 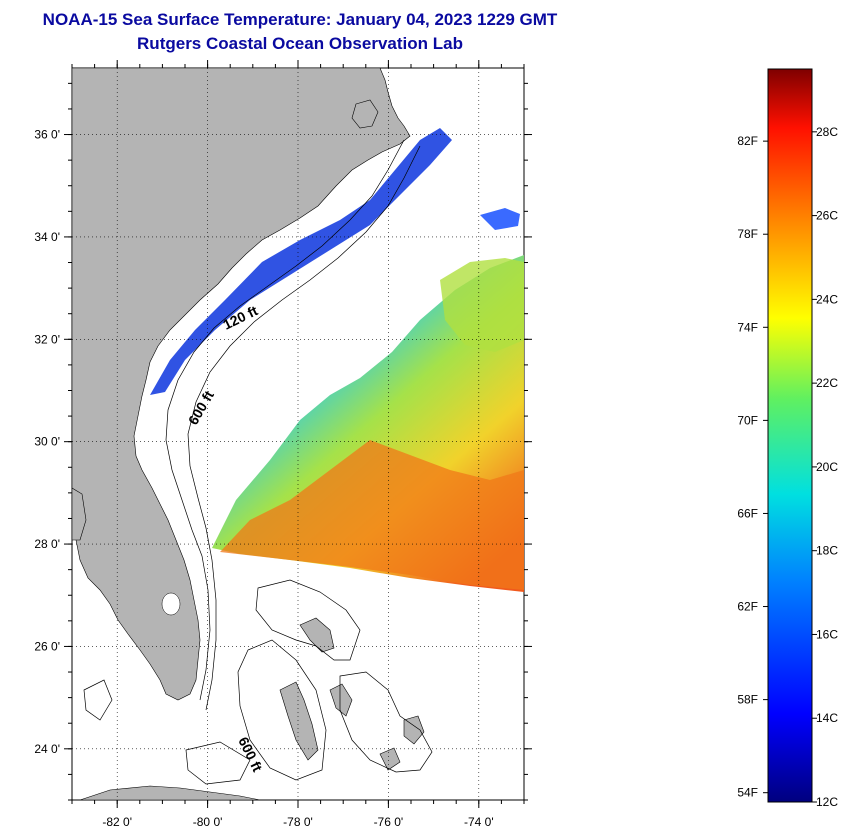 I want to click on colorbar-f-label: 74F, so click(x=747, y=327).